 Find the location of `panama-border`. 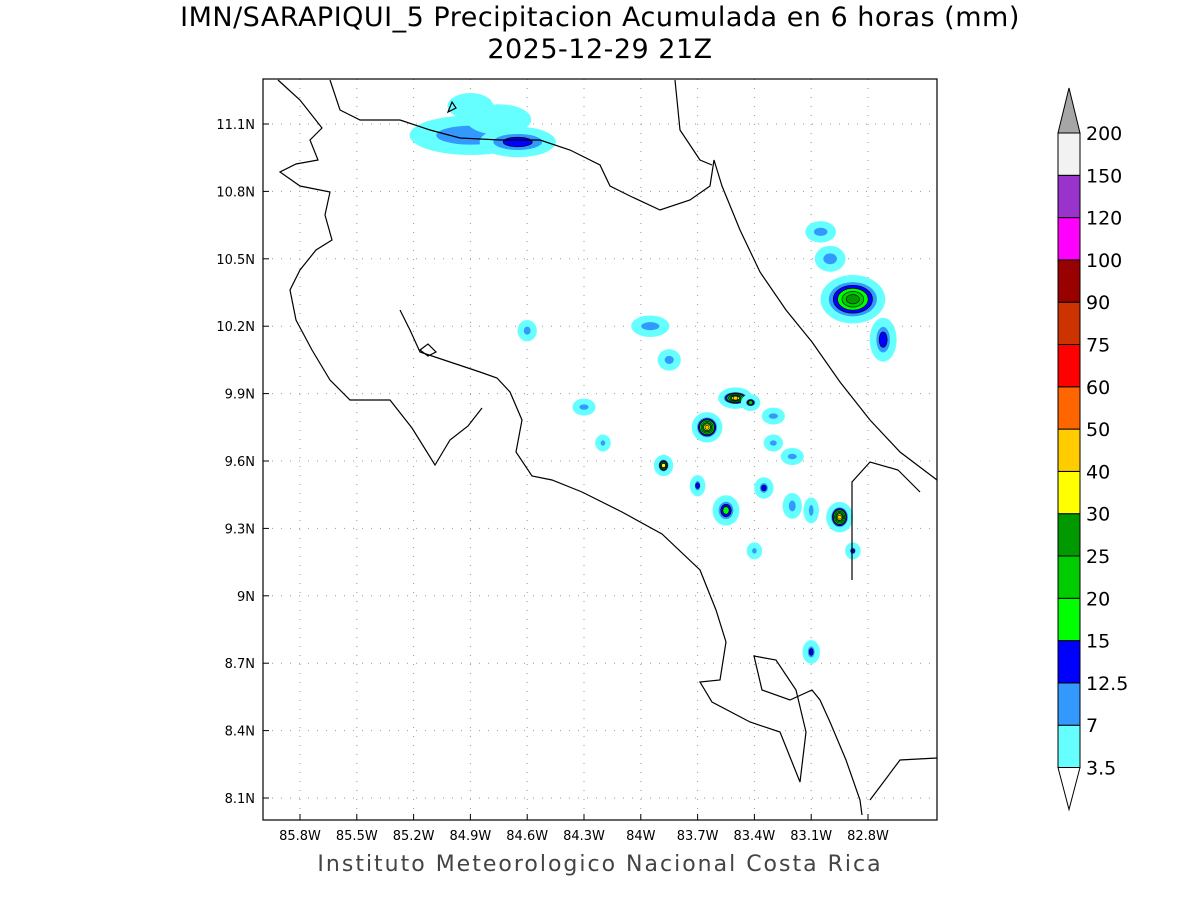

panama-border is located at coordinates (886, 520).